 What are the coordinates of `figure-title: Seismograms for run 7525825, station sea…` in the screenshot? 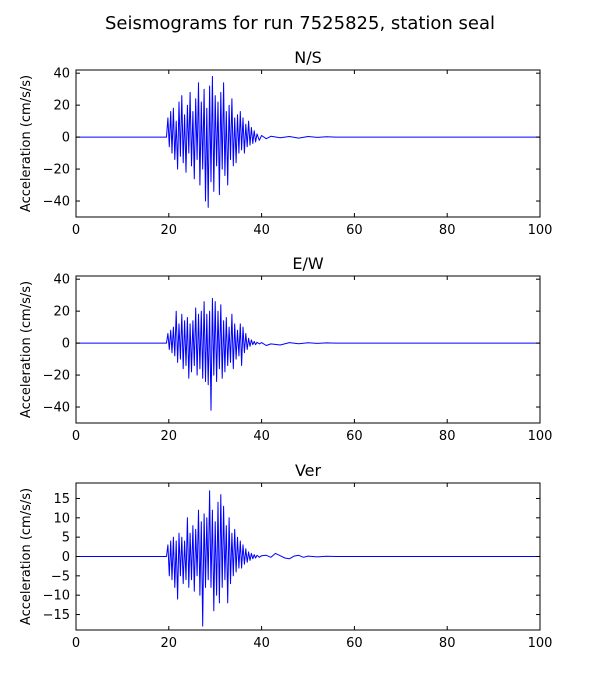 It's located at (300, 23).